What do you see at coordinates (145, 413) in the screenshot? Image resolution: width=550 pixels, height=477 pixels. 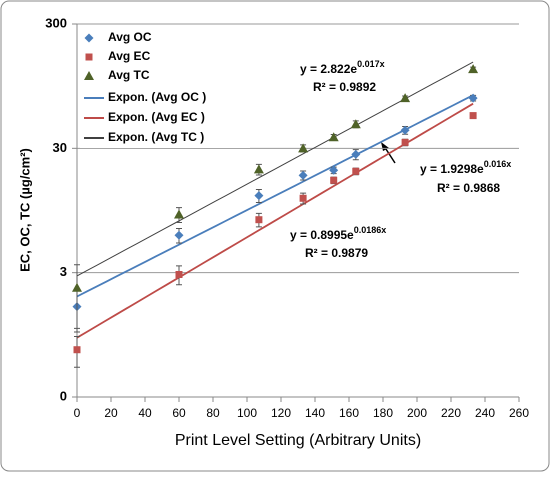 I see `x-tick-label: 40` at bounding box center [145, 413].